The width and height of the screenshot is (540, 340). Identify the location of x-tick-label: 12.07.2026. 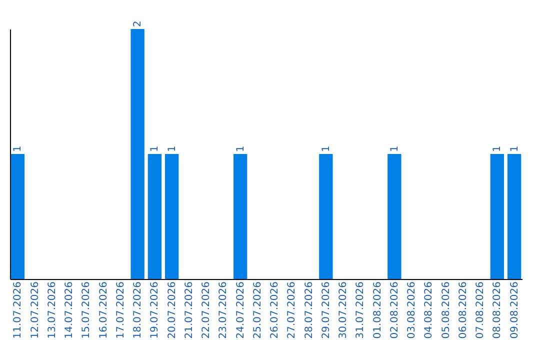
(35, 310).